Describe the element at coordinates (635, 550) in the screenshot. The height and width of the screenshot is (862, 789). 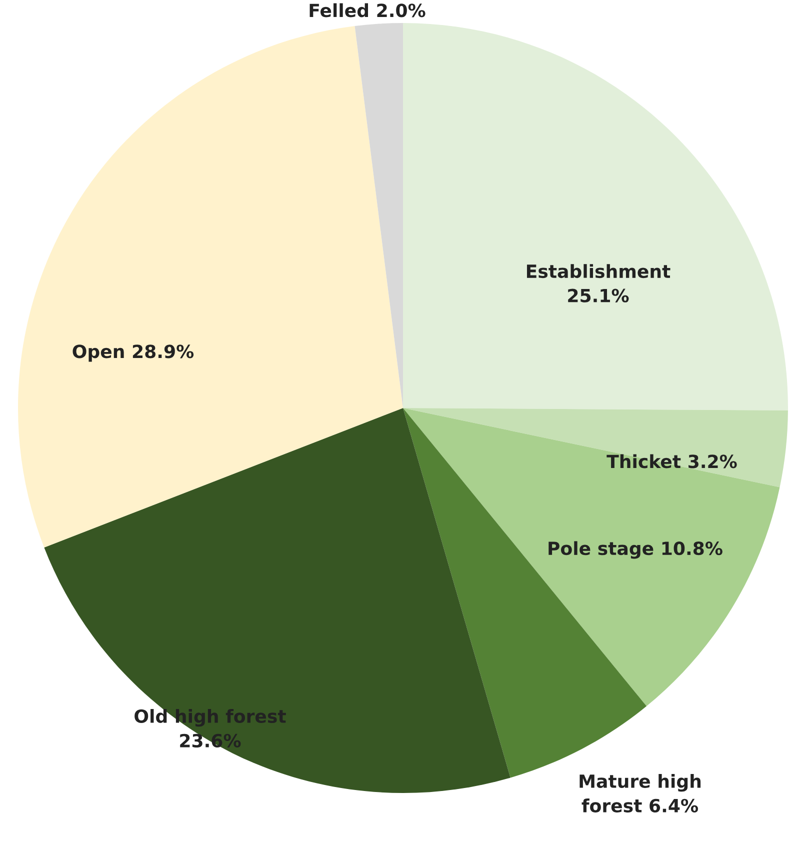
I see `slice-label: Pole stage 10.8%` at that location.